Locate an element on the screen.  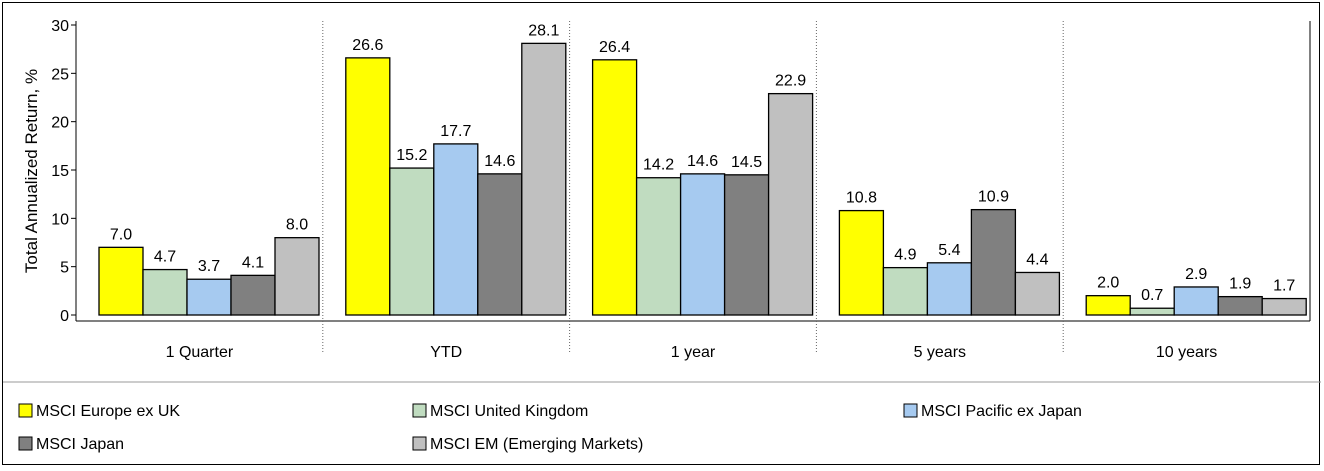
y-tick-label: 5 is located at coordinates (64, 268).